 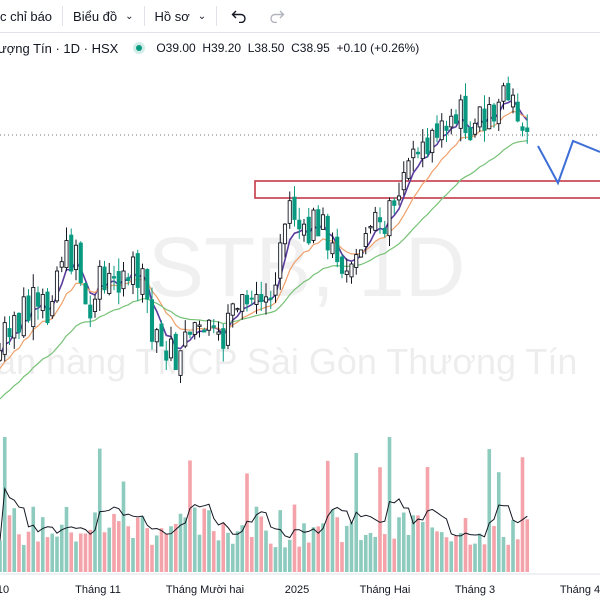 What do you see at coordinates (63, 16) in the screenshot?
I see `toolbar-divider` at bounding box center [63, 16].